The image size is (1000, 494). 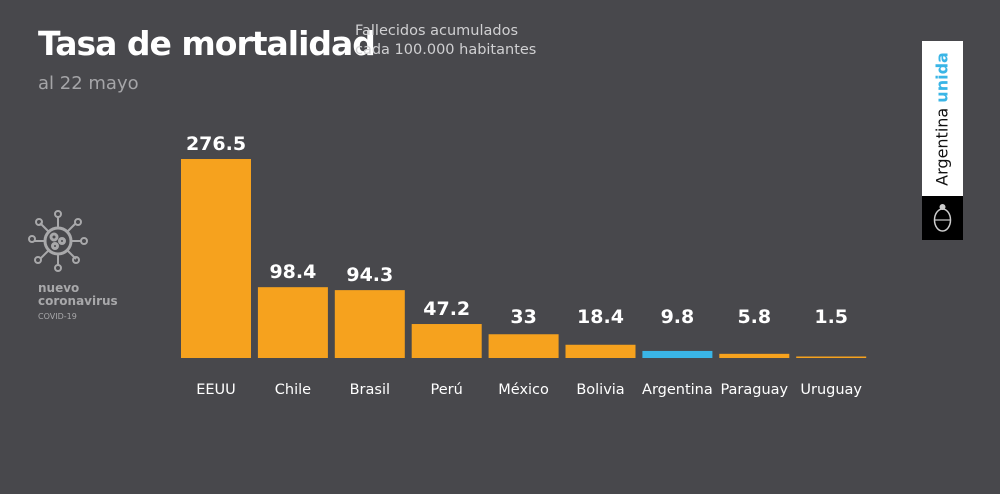 What do you see at coordinates (216, 144) in the screenshot?
I see `data-label: 276.5` at bounding box center [216, 144].